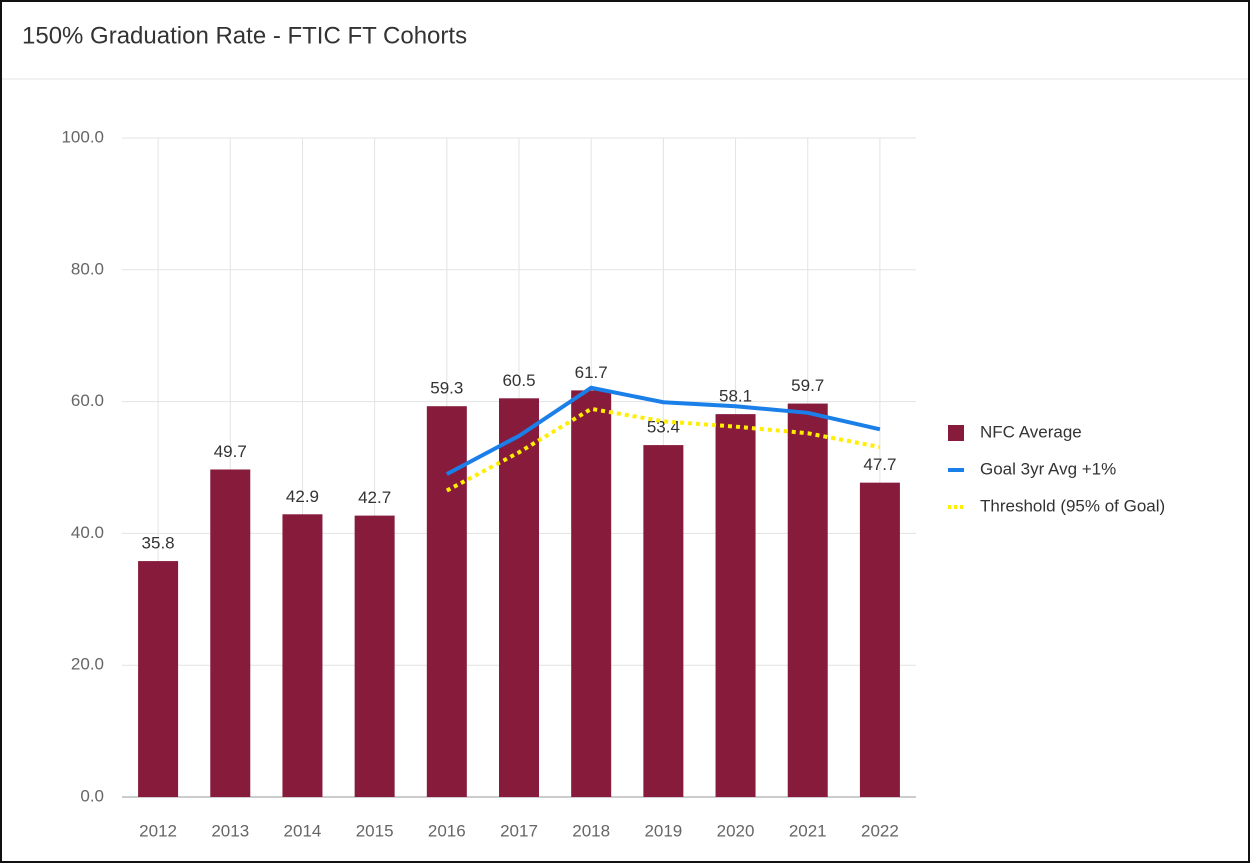  Describe the element at coordinates (807, 385) in the screenshot. I see `data-label: 59.7` at that location.